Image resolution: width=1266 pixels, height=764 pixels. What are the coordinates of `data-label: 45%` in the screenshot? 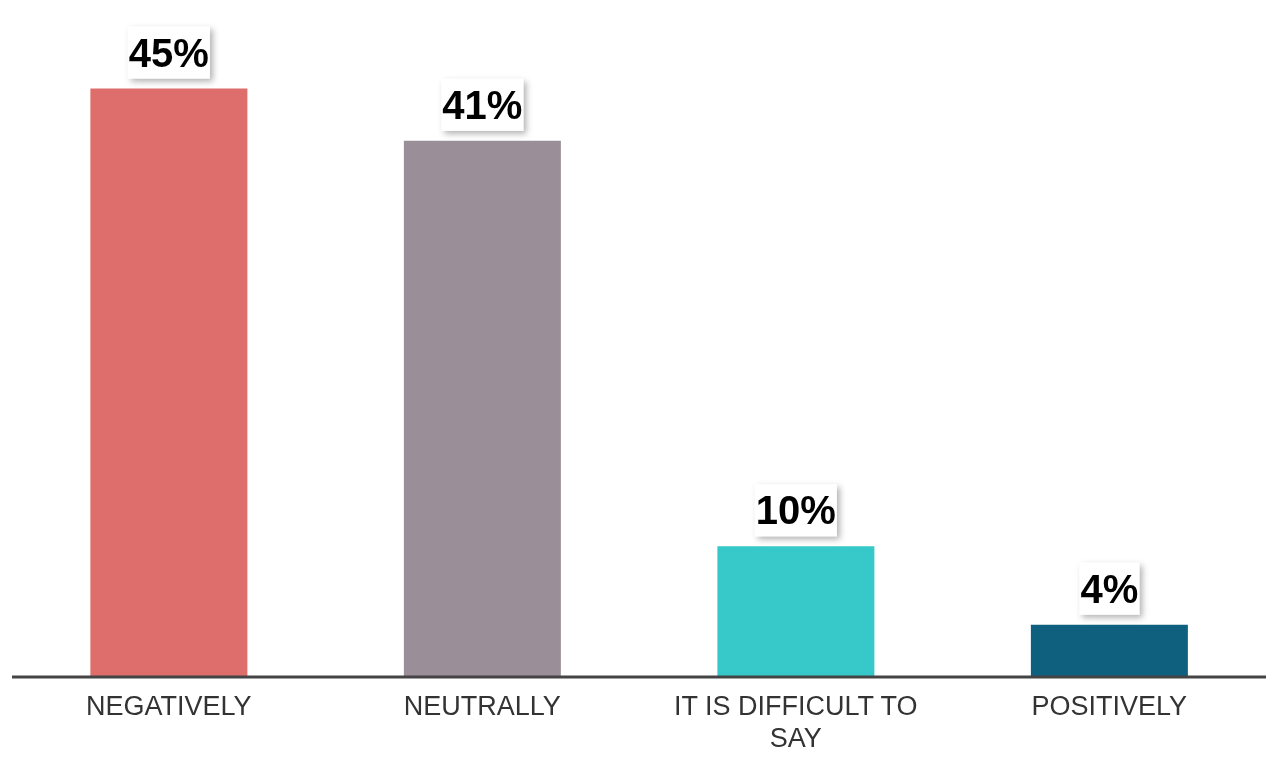 It's located at (168, 52).